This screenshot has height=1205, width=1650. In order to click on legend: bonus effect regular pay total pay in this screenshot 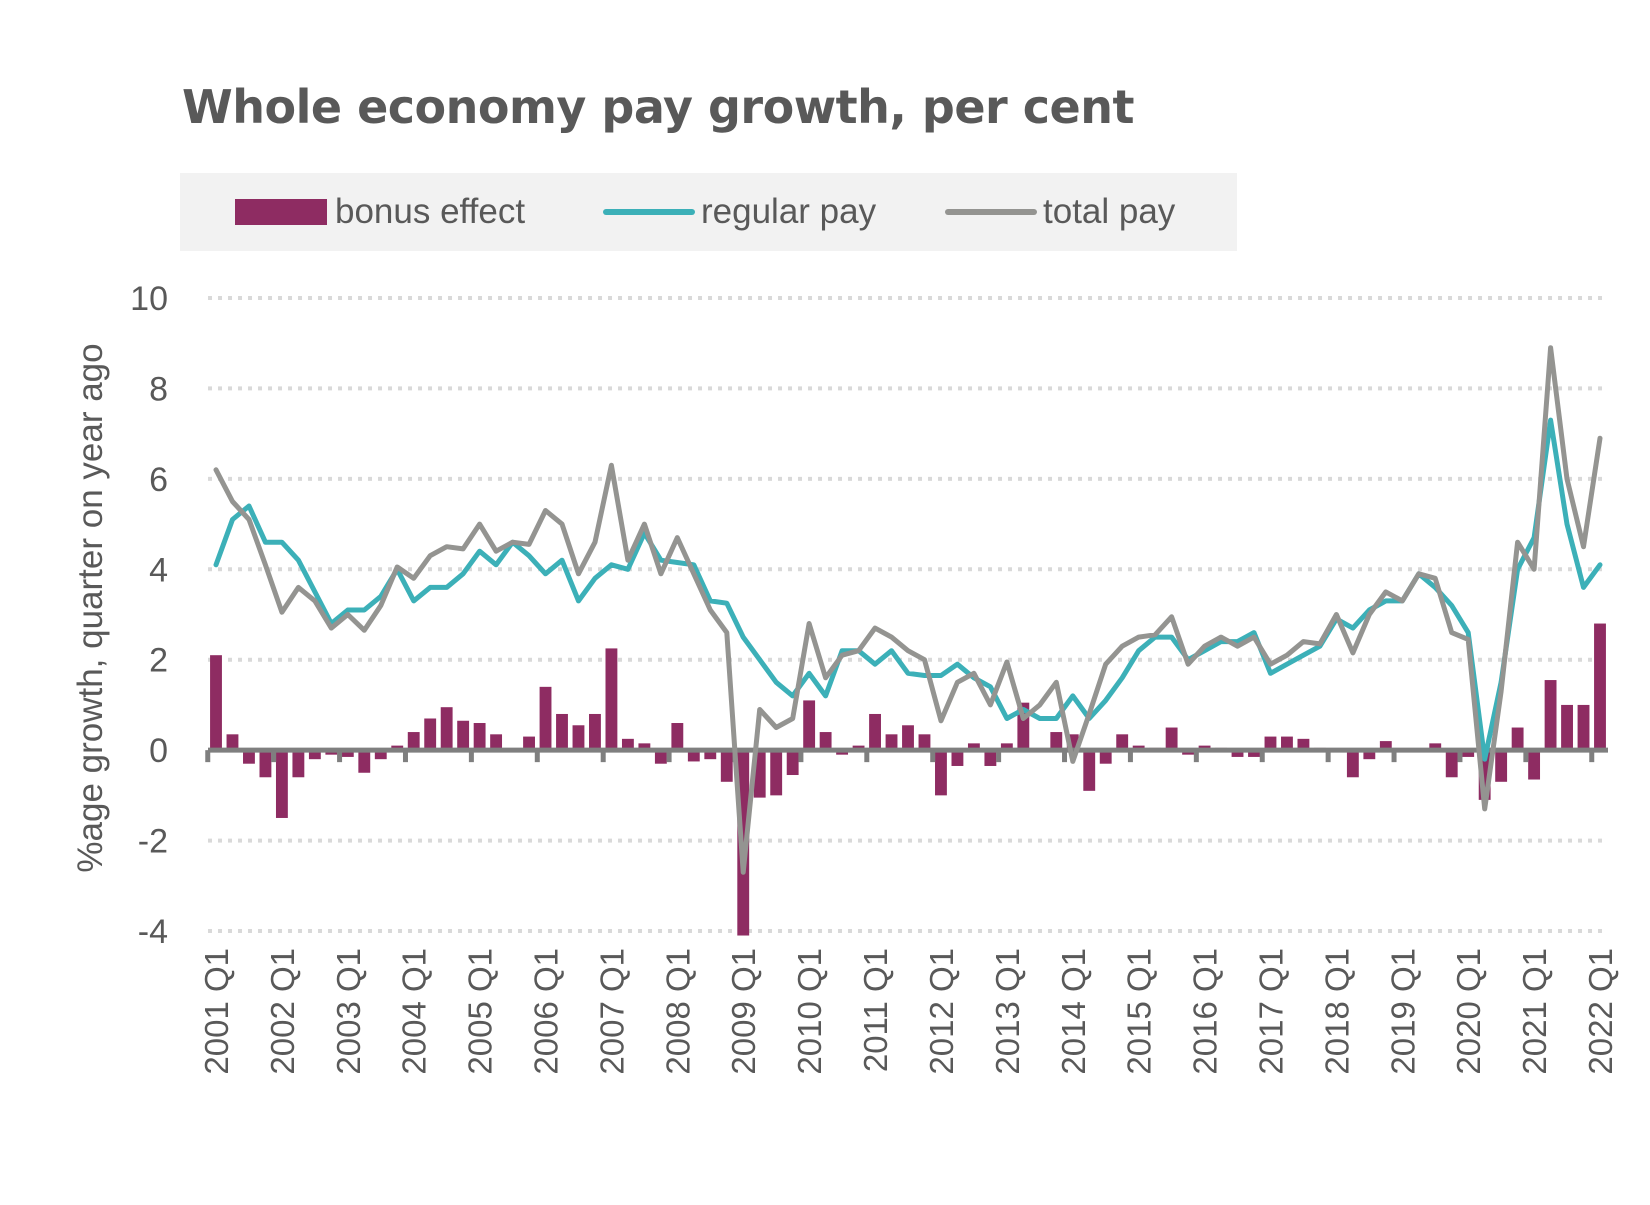, I will do `click(708, 212)`.